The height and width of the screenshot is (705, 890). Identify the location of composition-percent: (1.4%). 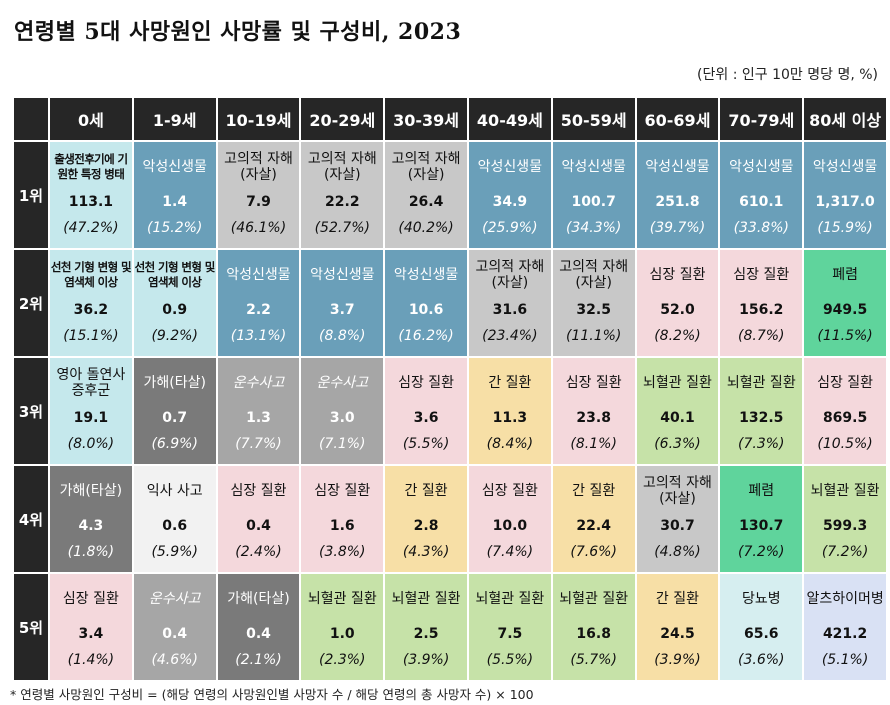
(91, 660).